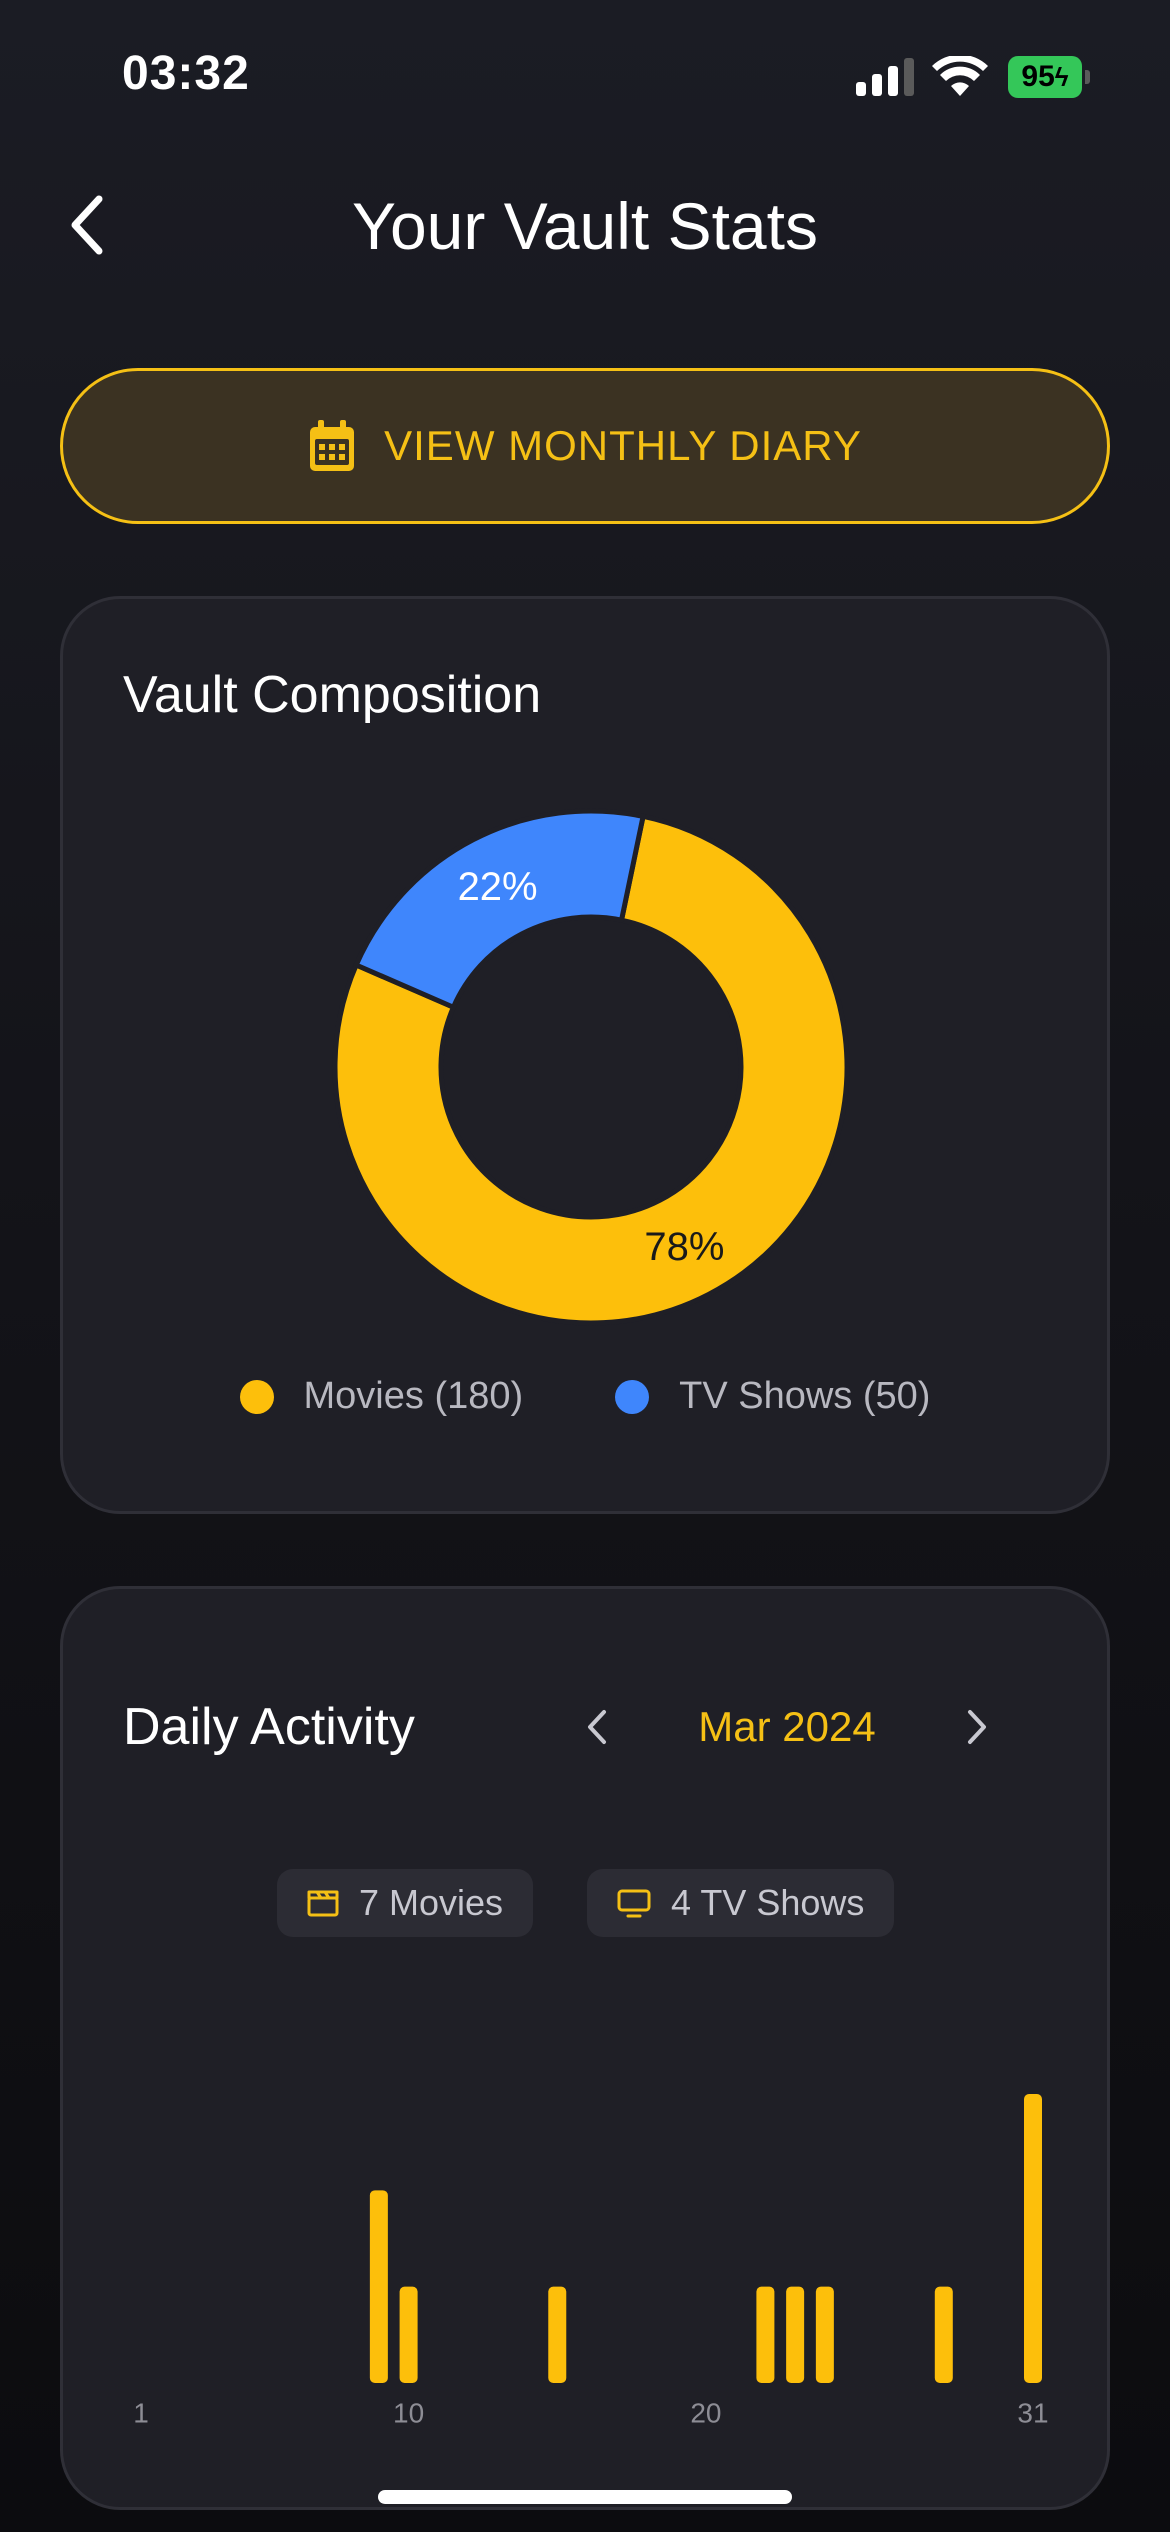 This screenshot has height=2532, width=1170. I want to click on status-time: 03:32, so click(186, 73).